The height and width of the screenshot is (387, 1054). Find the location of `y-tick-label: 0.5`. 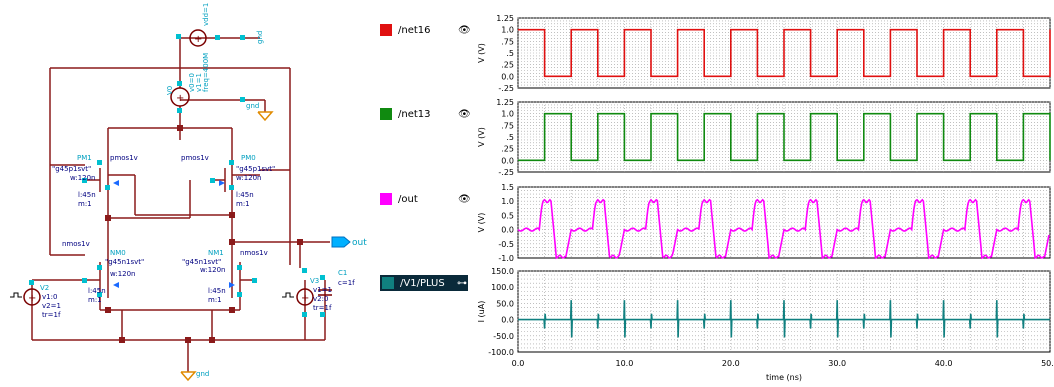

y-tick-label: 0.5 is located at coordinates (507, 215).